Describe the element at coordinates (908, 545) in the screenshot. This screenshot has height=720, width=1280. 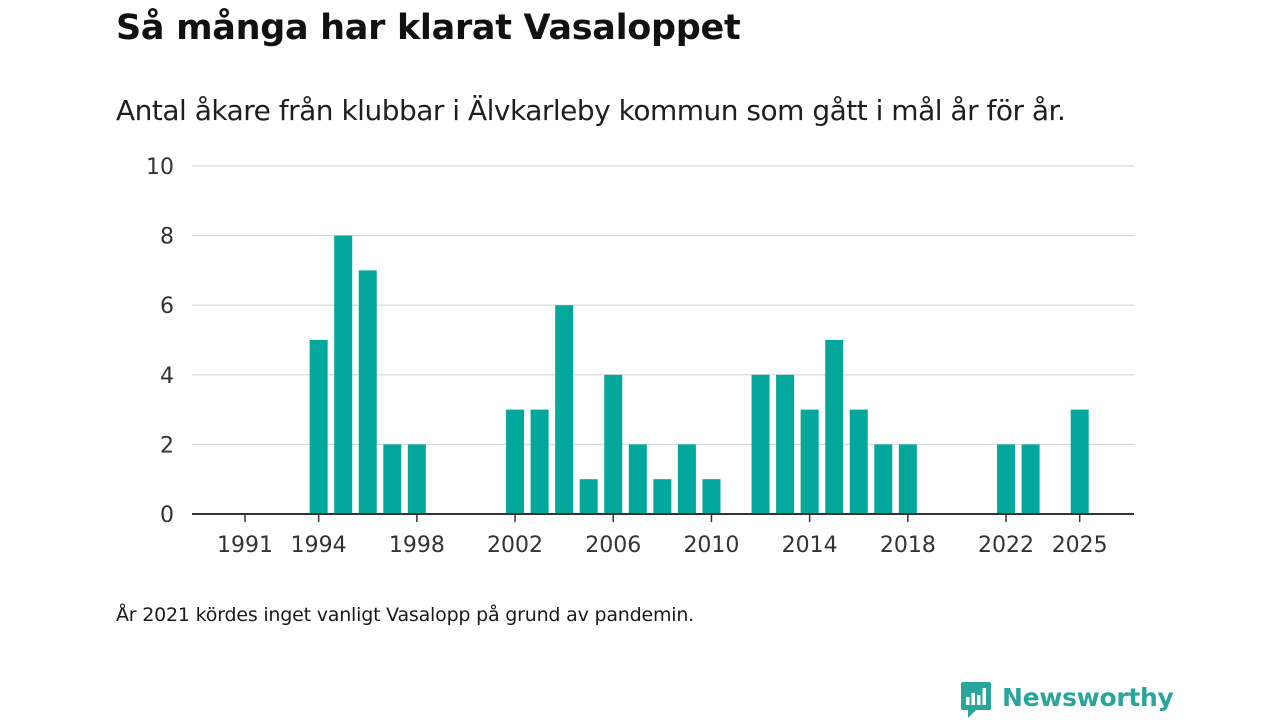
I see `x-tick-label: 2018` at that location.